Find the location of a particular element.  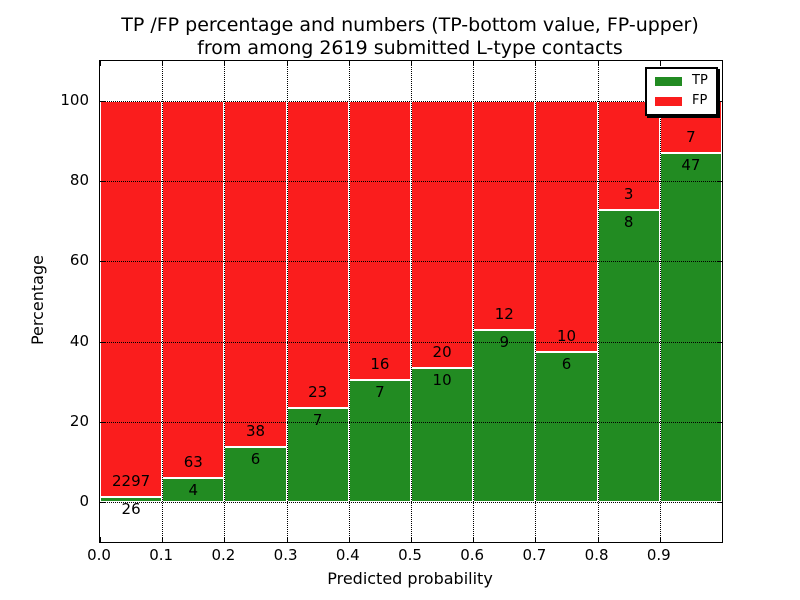

x-tick-label: 0.6 is located at coordinates (472, 555).